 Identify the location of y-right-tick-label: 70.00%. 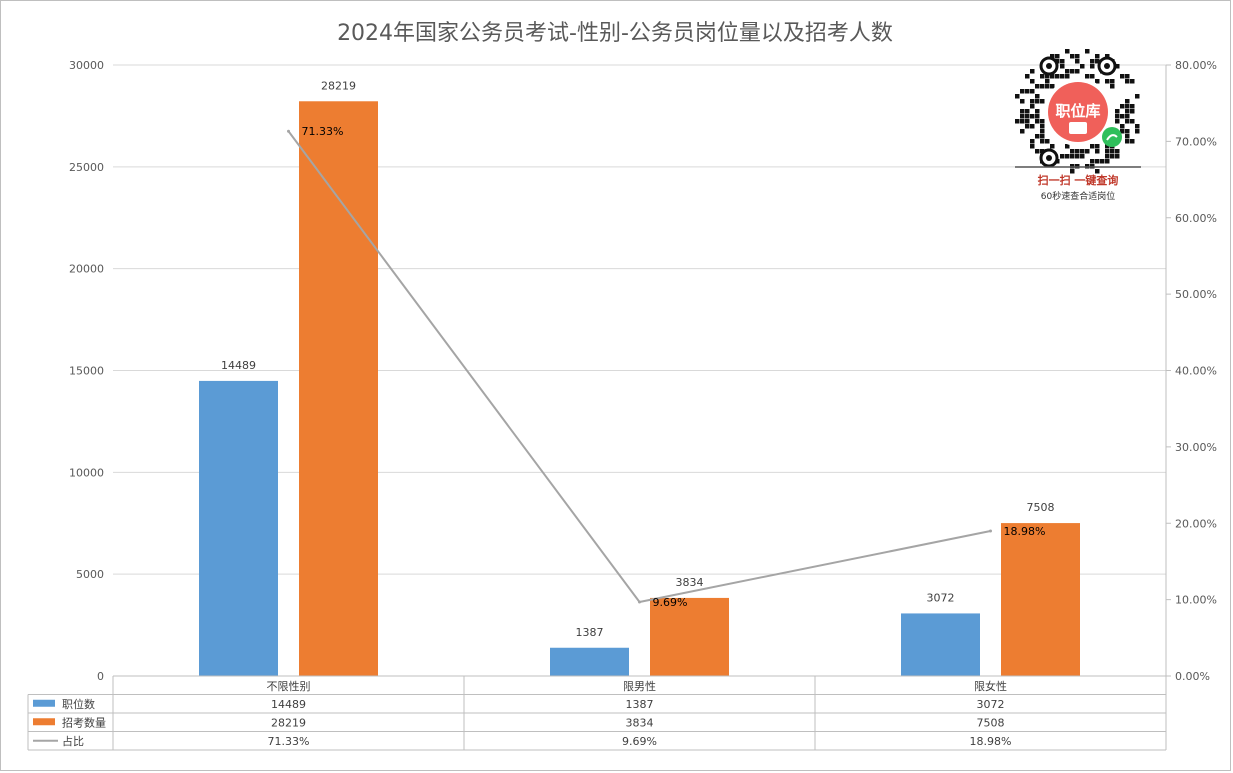
(1196, 141).